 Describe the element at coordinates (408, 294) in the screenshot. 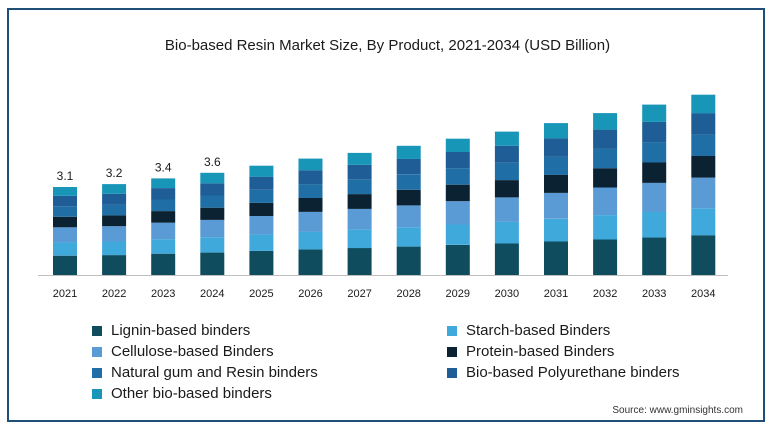

I see `x-tick-label: 2028` at that location.